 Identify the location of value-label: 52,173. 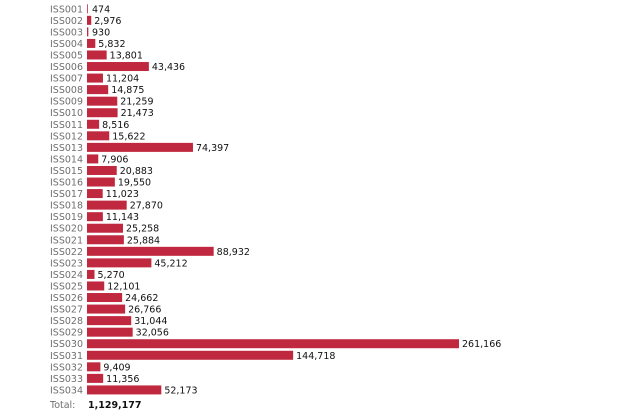
(180, 390).